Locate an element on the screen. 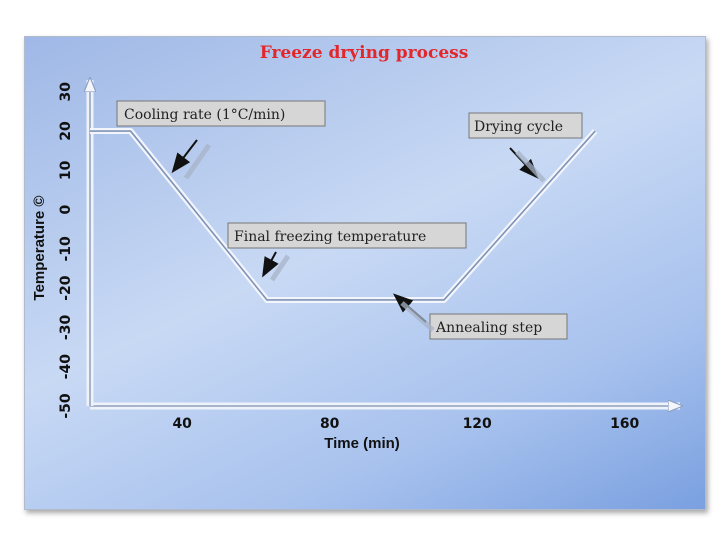 The height and width of the screenshot is (546, 728). arrow-shadow-cooling is located at coordinates (197, 161).